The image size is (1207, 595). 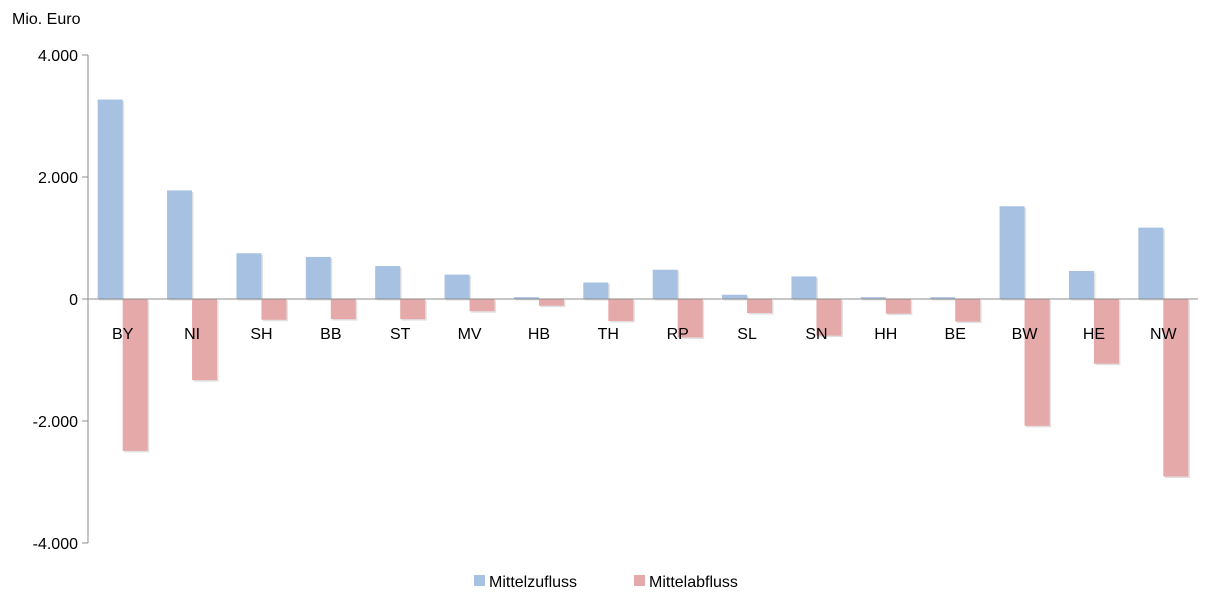 I want to click on bar-mittelzufluss-hh, so click(x=873, y=298).